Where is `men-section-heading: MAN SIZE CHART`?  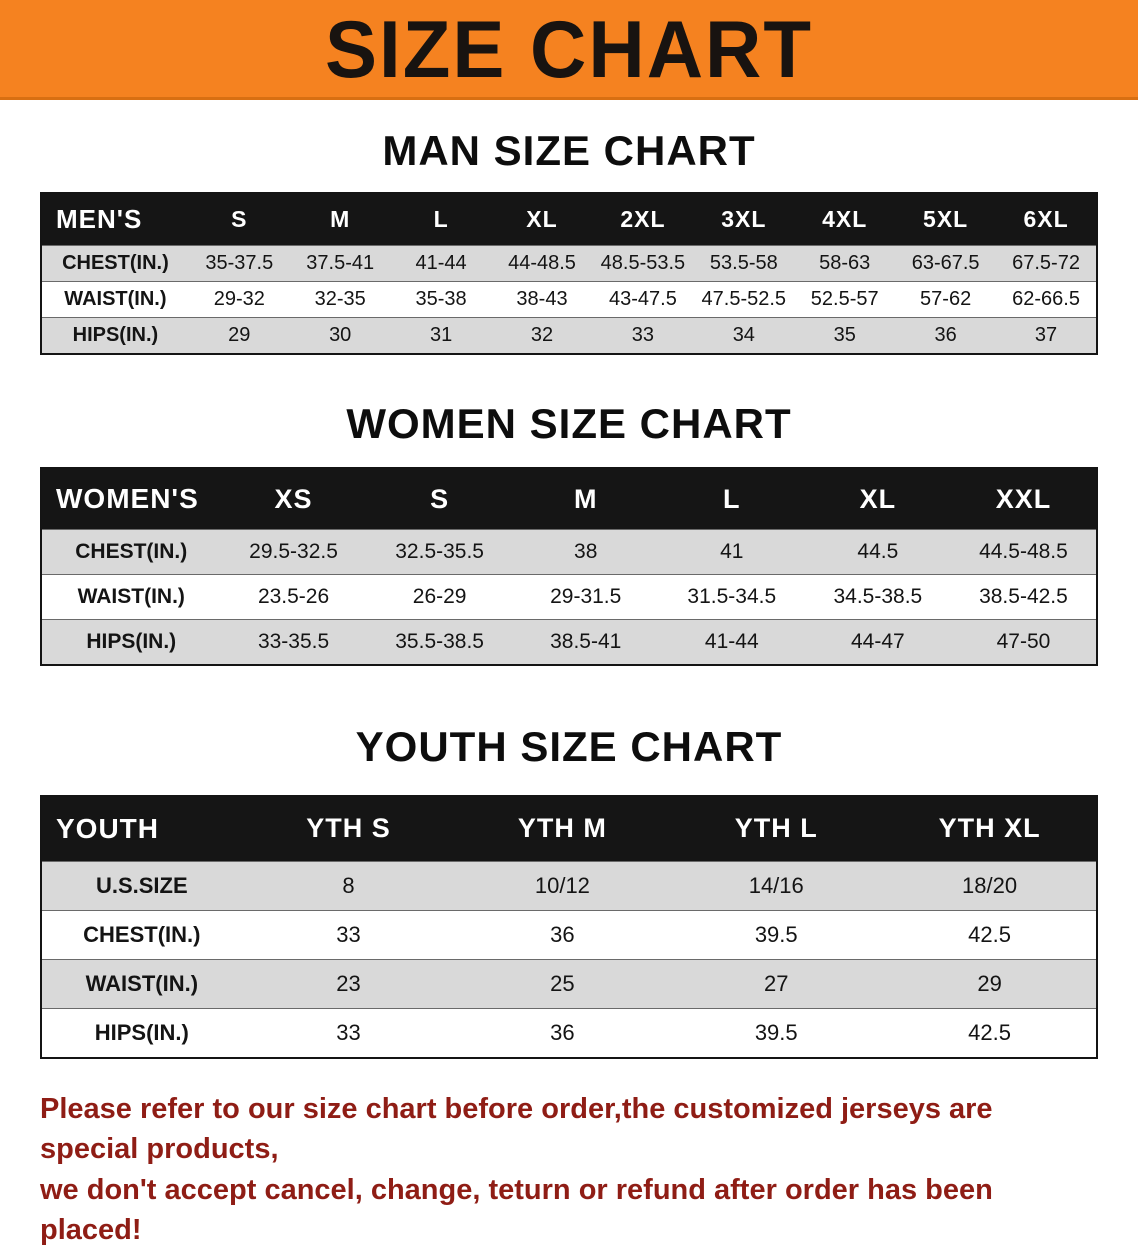
men-section-heading: MAN SIZE CHART is located at coordinates (569, 150).